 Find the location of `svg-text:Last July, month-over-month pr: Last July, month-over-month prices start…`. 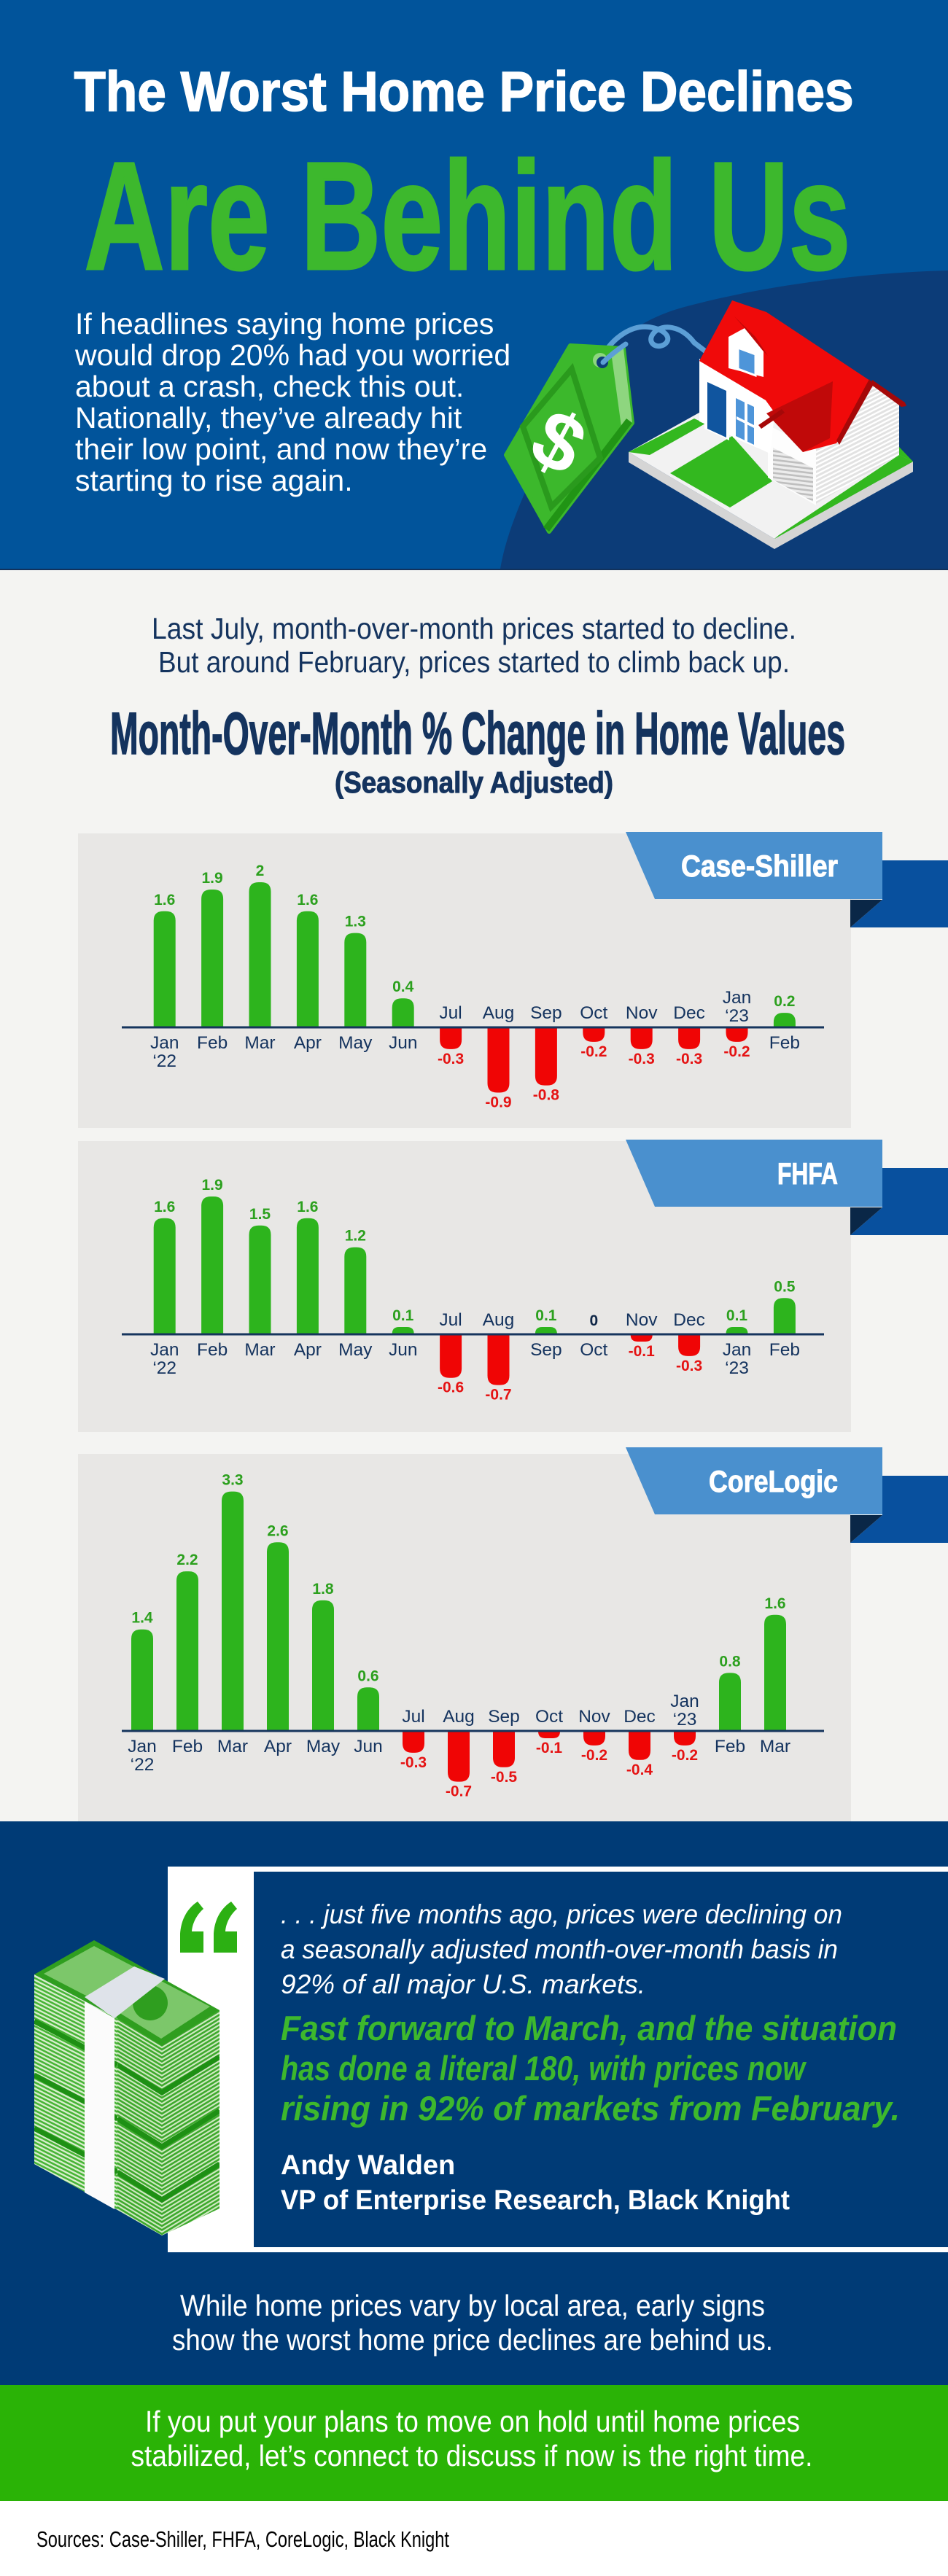

svg-text:Last July, month-over-month pr: Last July, month-over-month prices start… is located at coordinates (474, 628).